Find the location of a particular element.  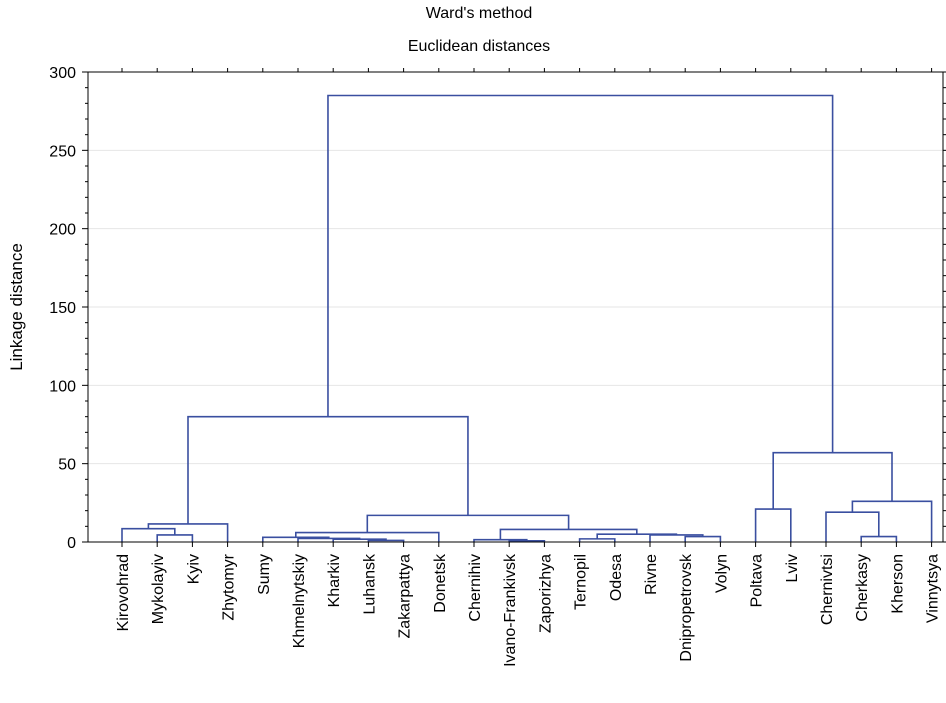

leaf-label: Kyiv is located at coordinates (193, 569).